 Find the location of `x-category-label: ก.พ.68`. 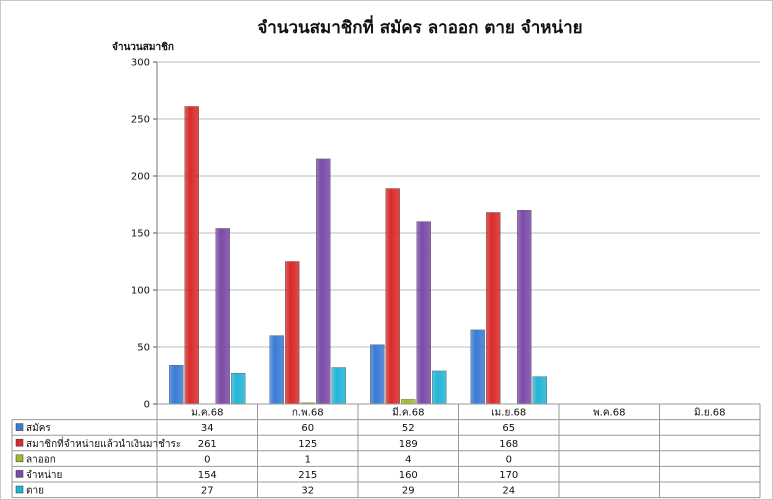

x-category-label: ก.พ.68 is located at coordinates (308, 413).